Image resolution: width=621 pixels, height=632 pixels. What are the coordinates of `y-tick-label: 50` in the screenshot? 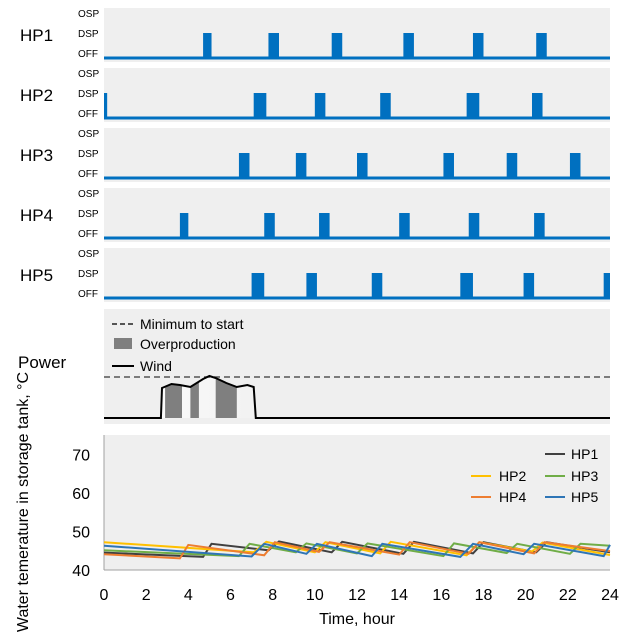 It's located at (81, 532).